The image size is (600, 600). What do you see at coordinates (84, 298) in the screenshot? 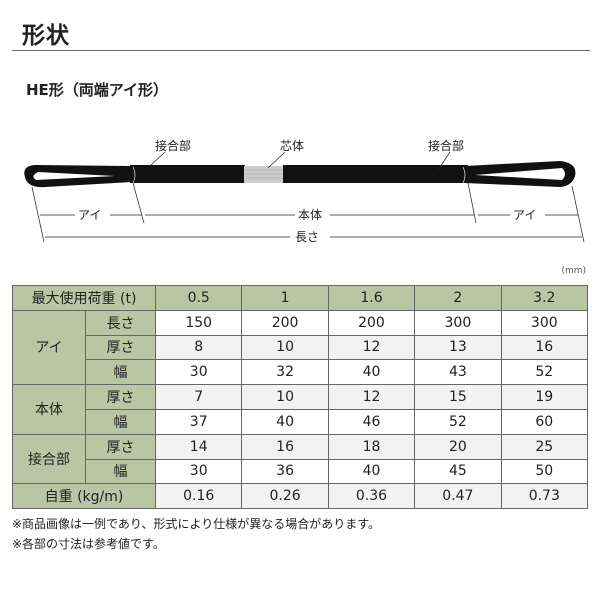
I see `header-load: 最大使用荷重 (t)` at bounding box center [84, 298].